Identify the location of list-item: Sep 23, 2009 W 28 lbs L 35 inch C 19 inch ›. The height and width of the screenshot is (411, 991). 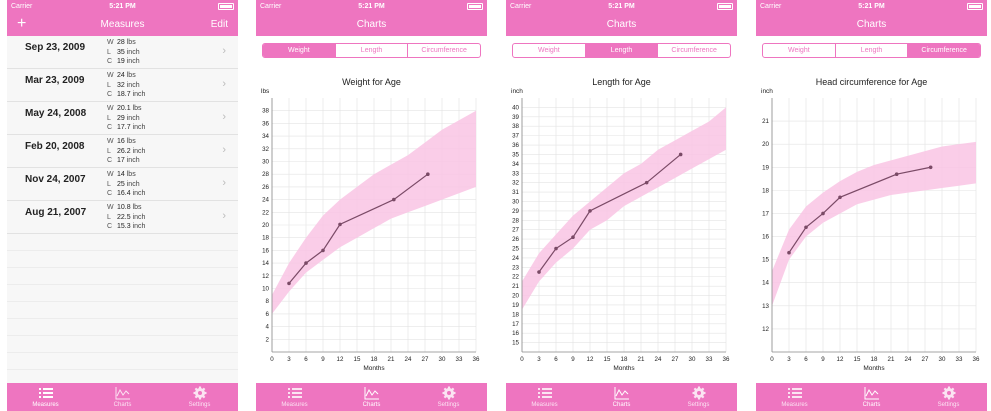
(122, 52).